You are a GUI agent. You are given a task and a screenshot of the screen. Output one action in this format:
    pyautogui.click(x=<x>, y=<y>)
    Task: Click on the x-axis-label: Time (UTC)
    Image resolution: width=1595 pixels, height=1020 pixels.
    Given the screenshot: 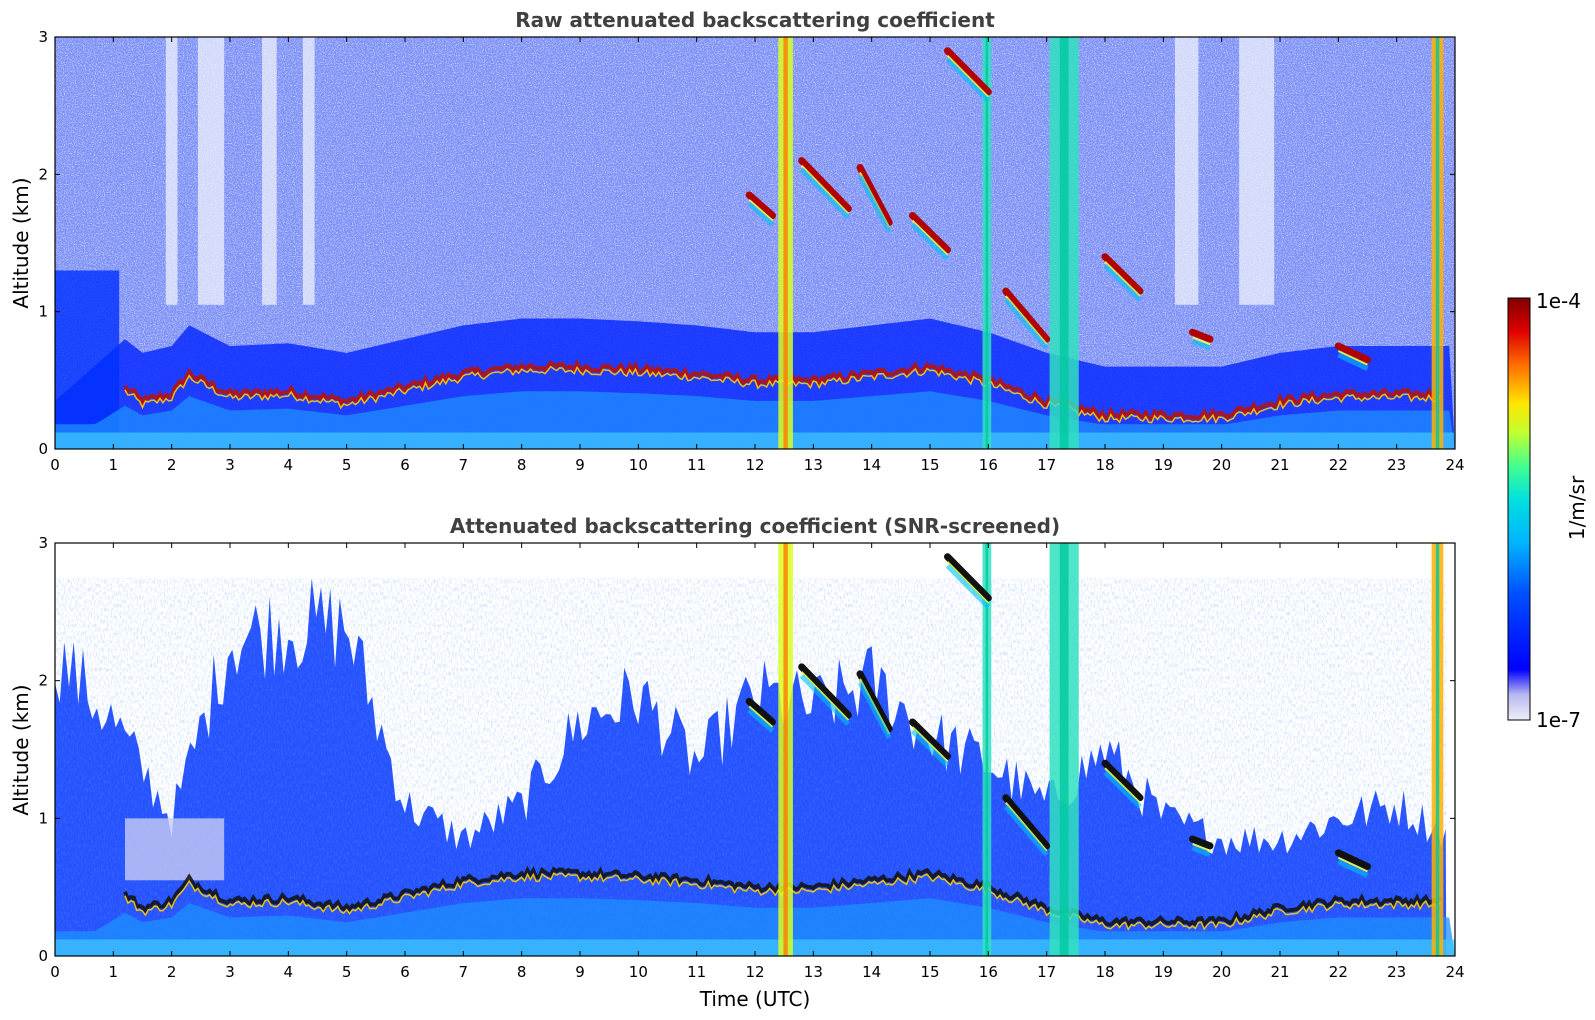 What is the action you would take?
    pyautogui.click(x=755, y=999)
    